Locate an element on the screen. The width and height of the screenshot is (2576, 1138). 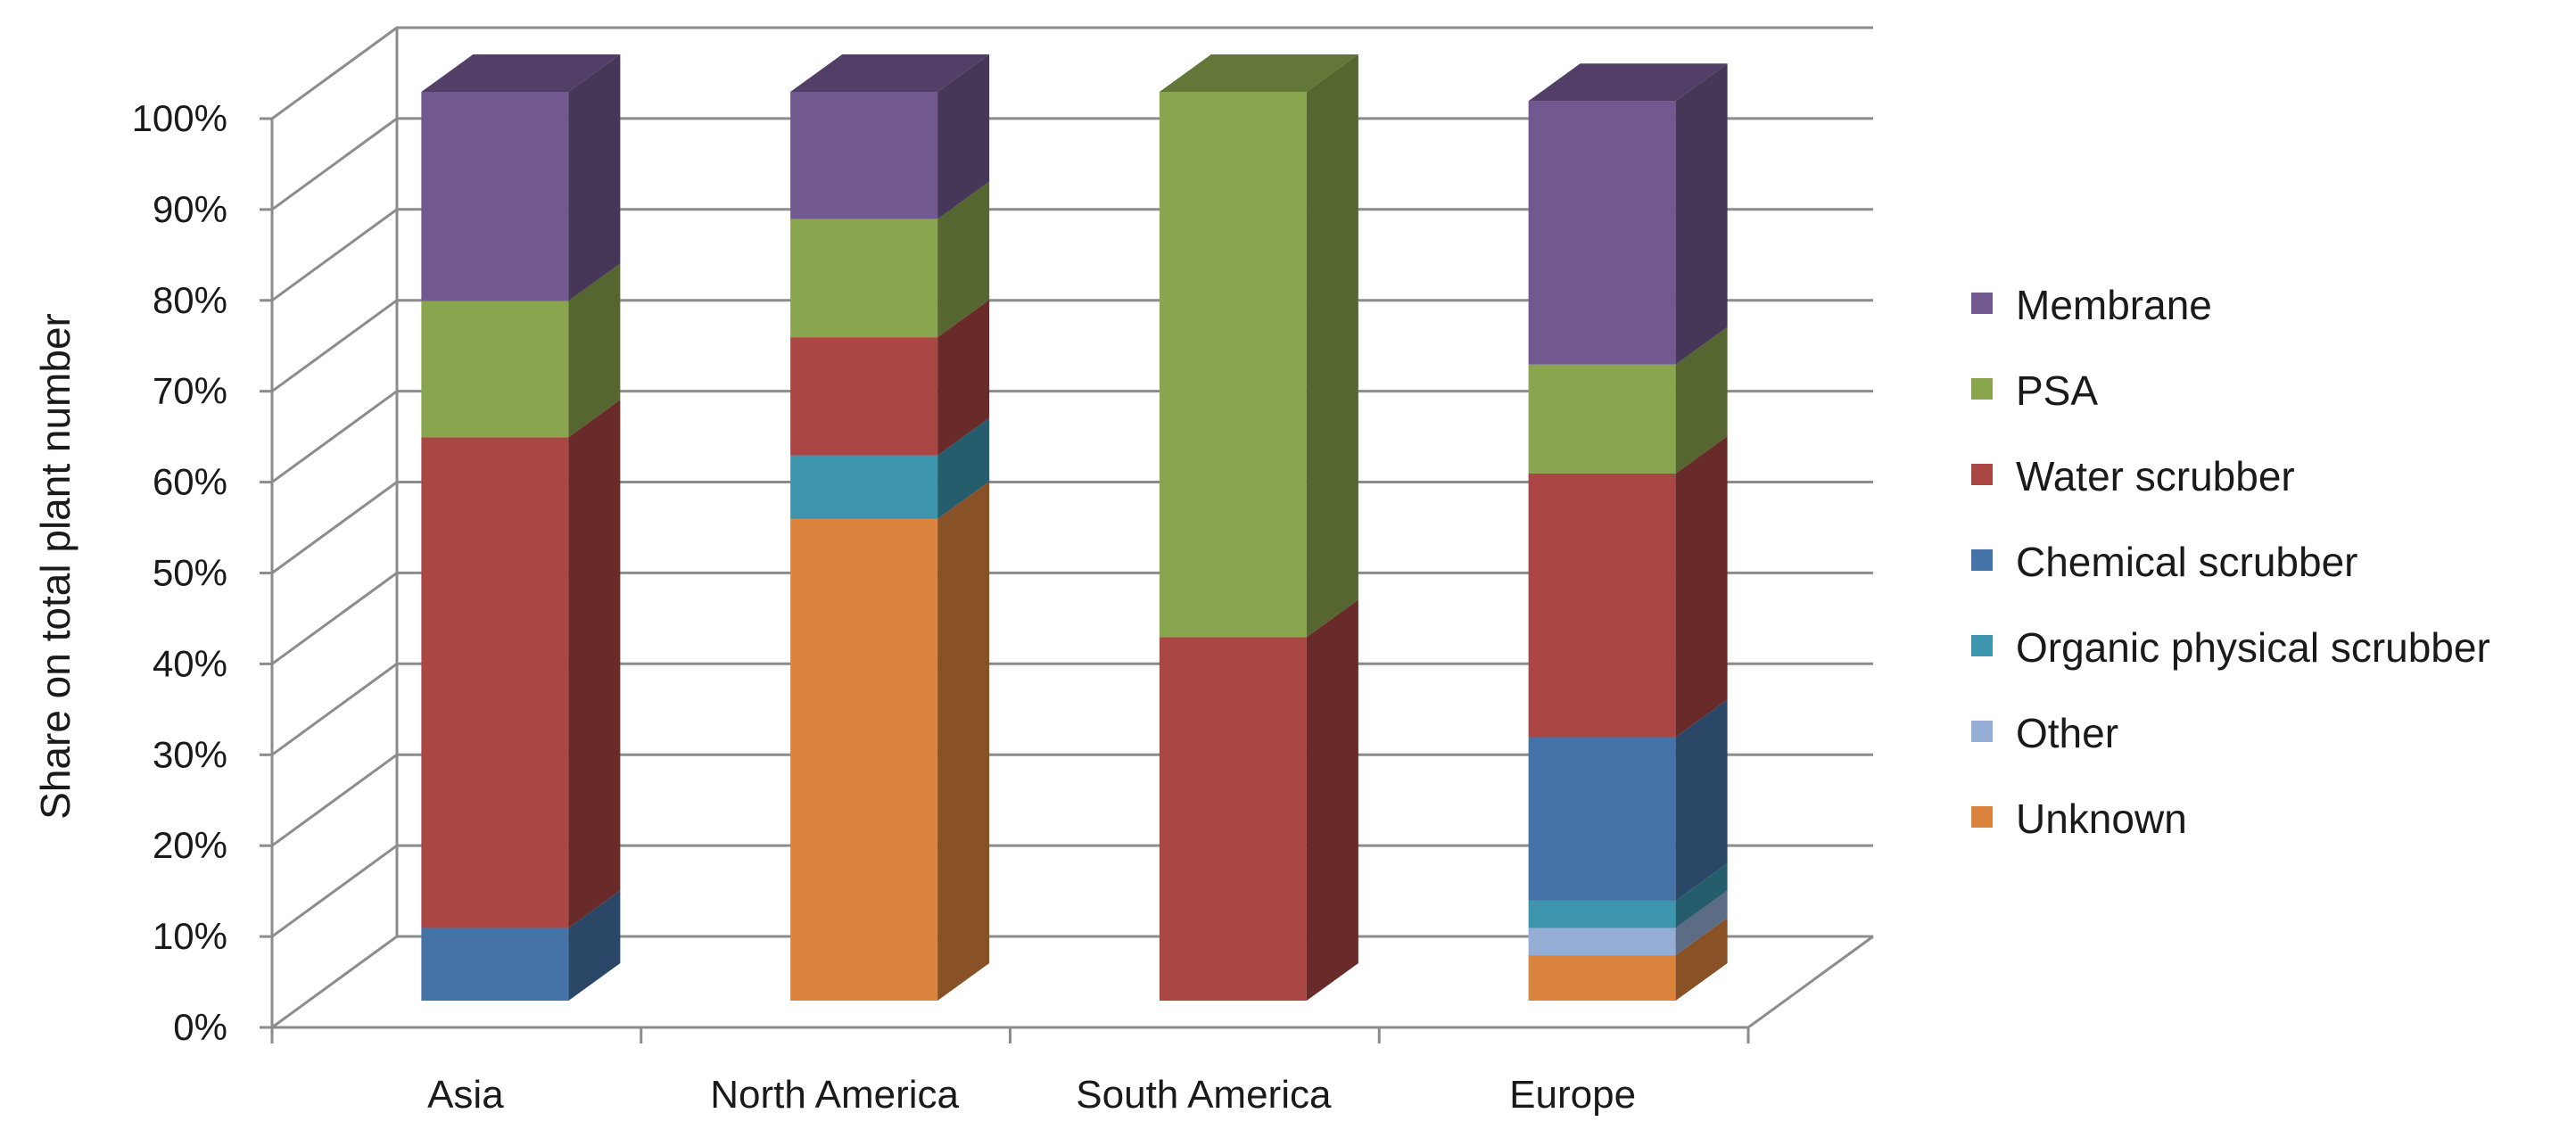
legend-item: Other is located at coordinates (2044, 733).